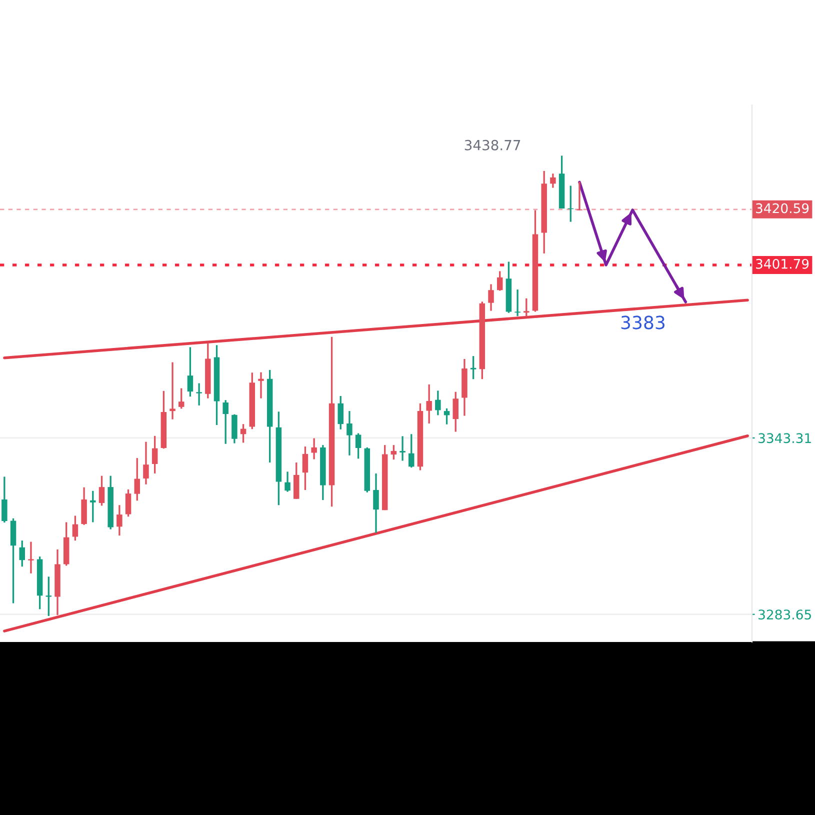 The width and height of the screenshot is (815, 815). I want to click on ref-line-label: 3420.59, so click(782, 208).